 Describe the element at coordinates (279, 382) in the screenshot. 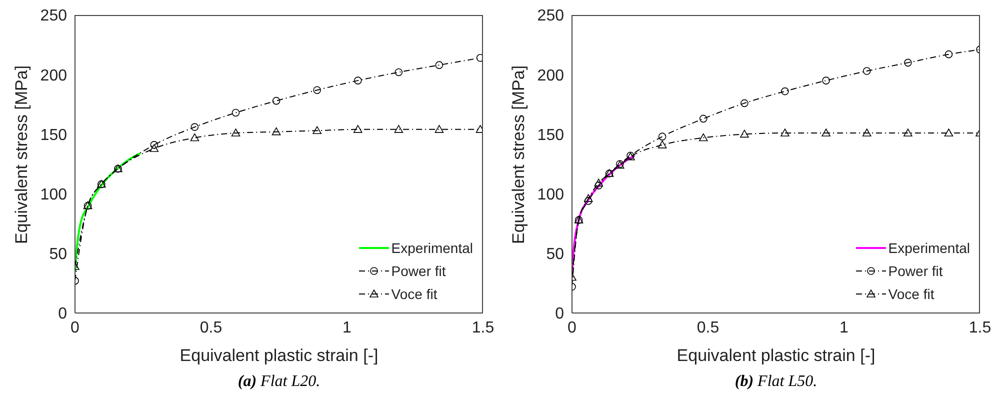

I see `text: (a) Flat L20.` at that location.